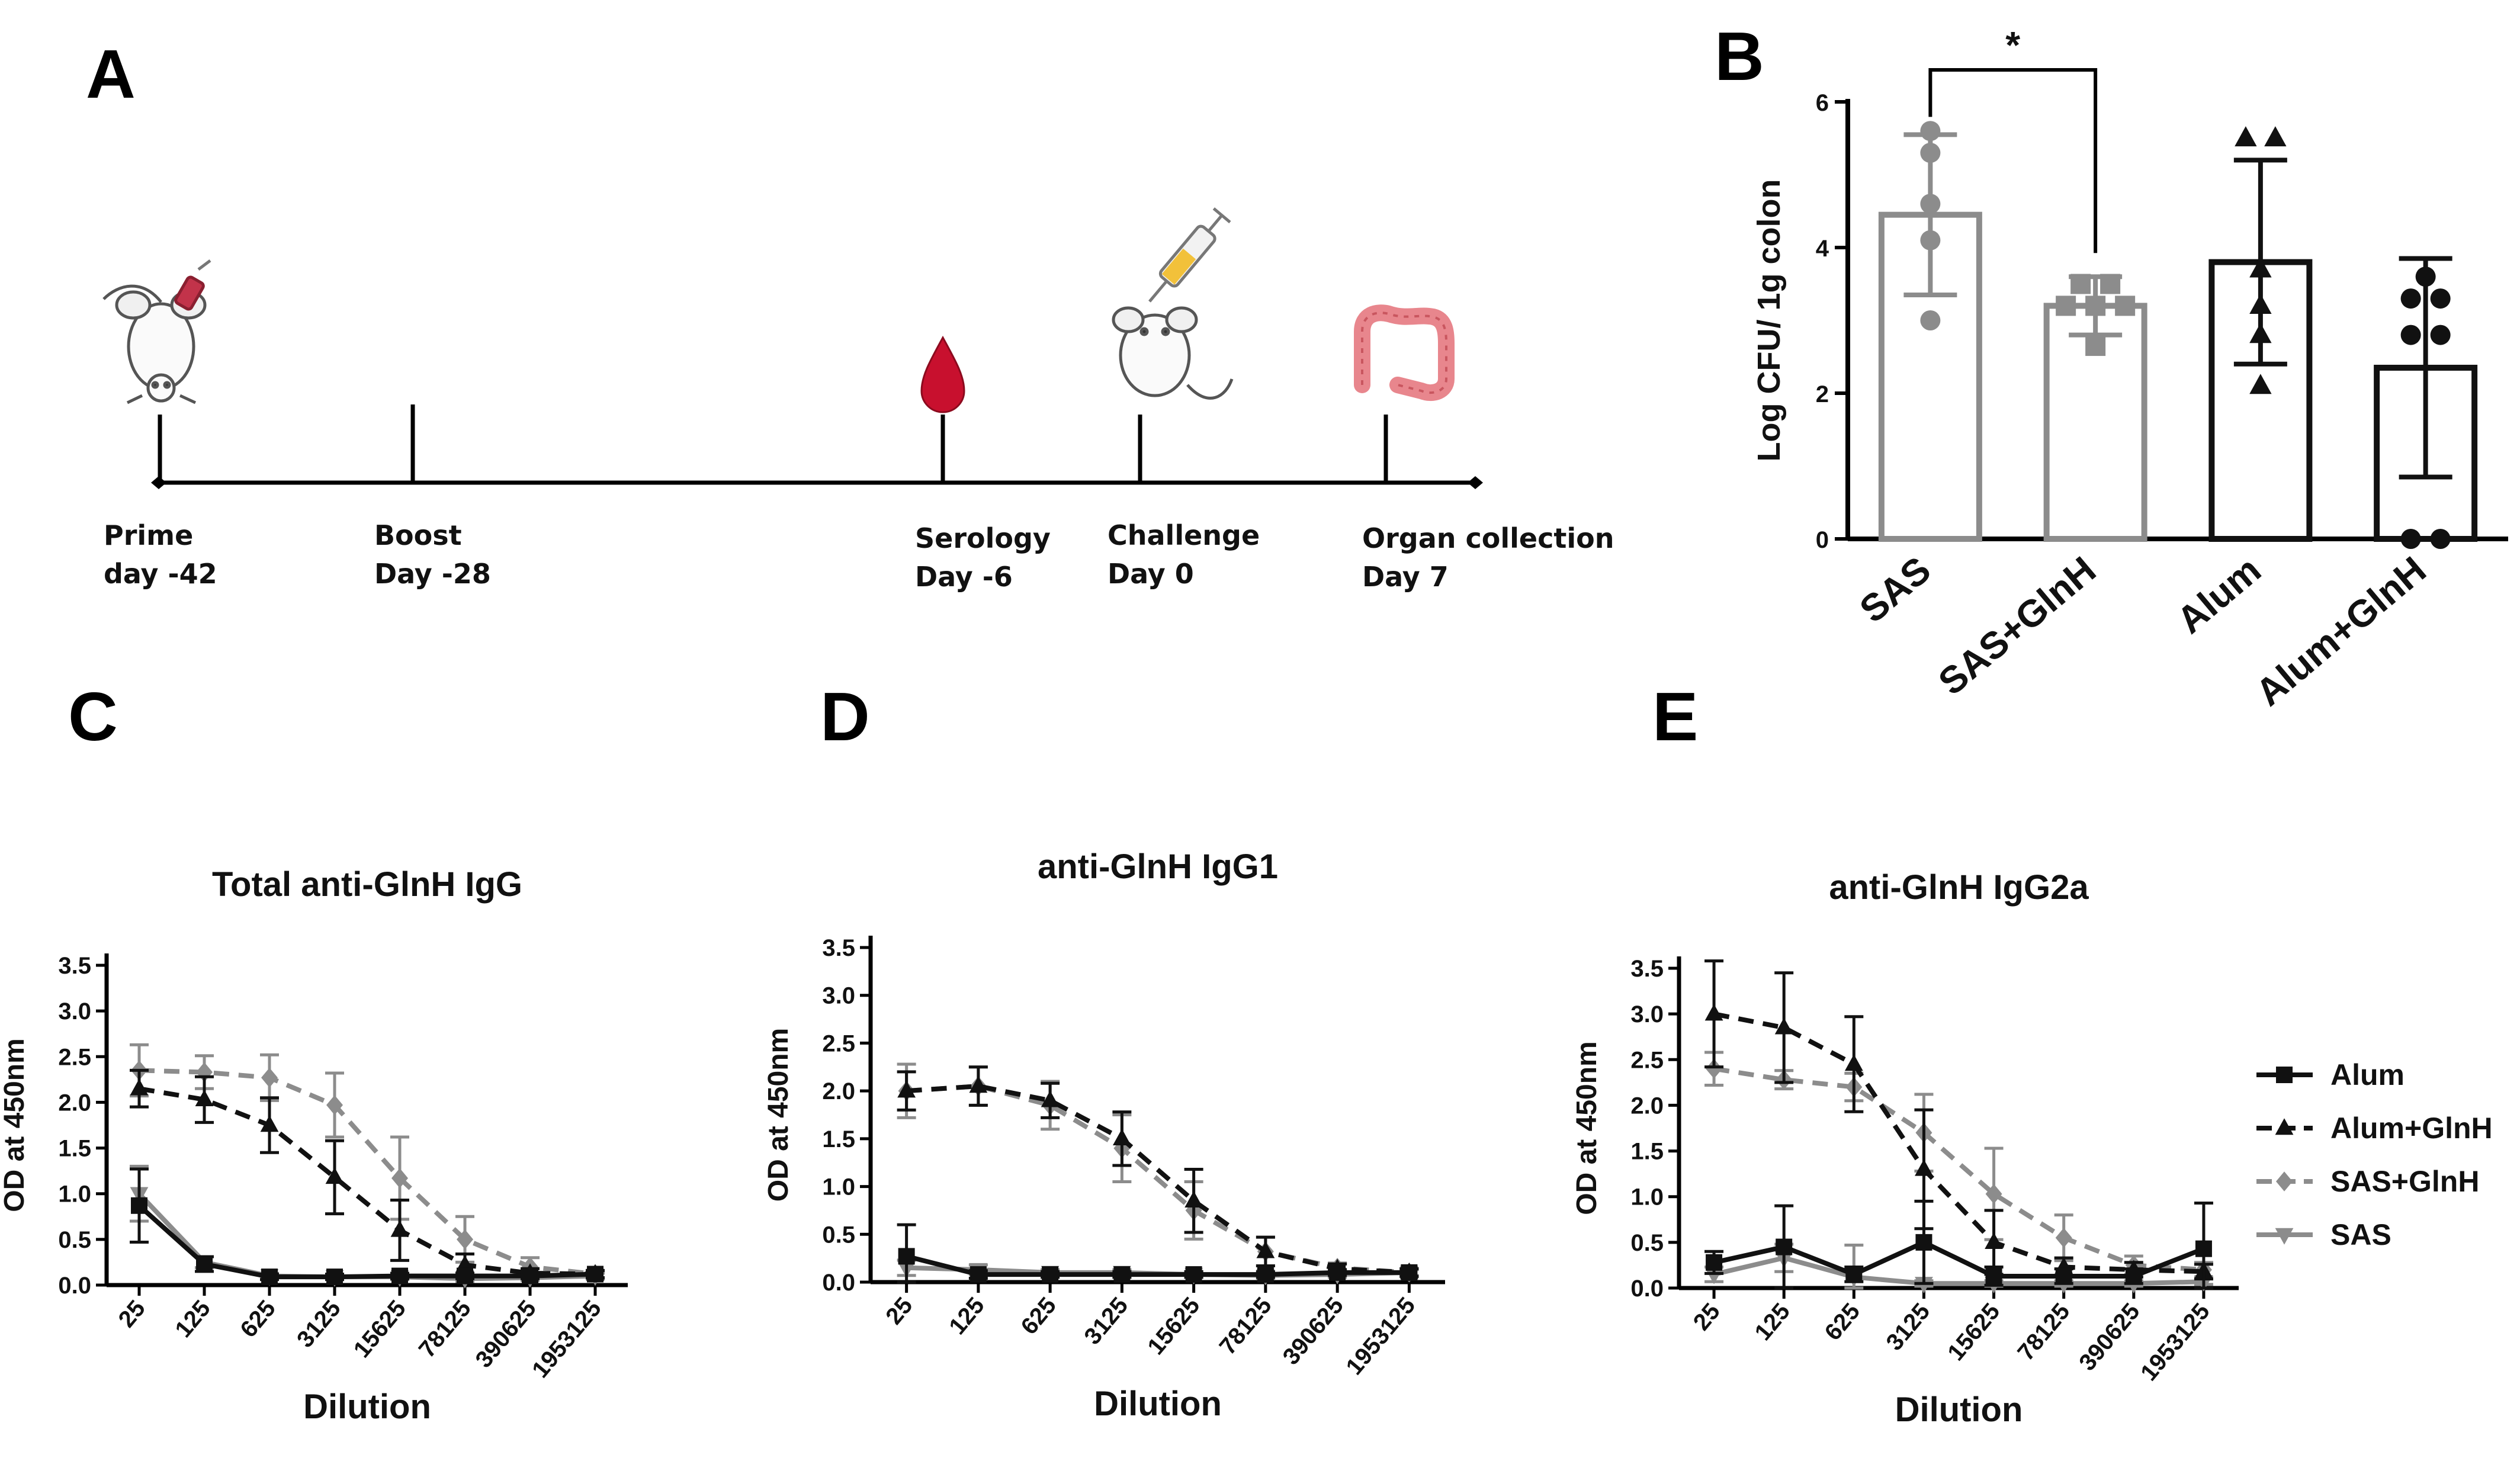  I want to click on y-tick-label: 6, so click(1822, 103).